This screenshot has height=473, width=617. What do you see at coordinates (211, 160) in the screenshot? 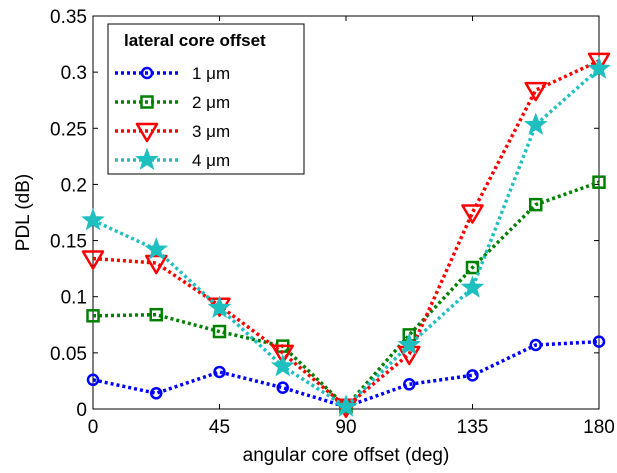
I see `legend-label: 4 μm` at bounding box center [211, 160].